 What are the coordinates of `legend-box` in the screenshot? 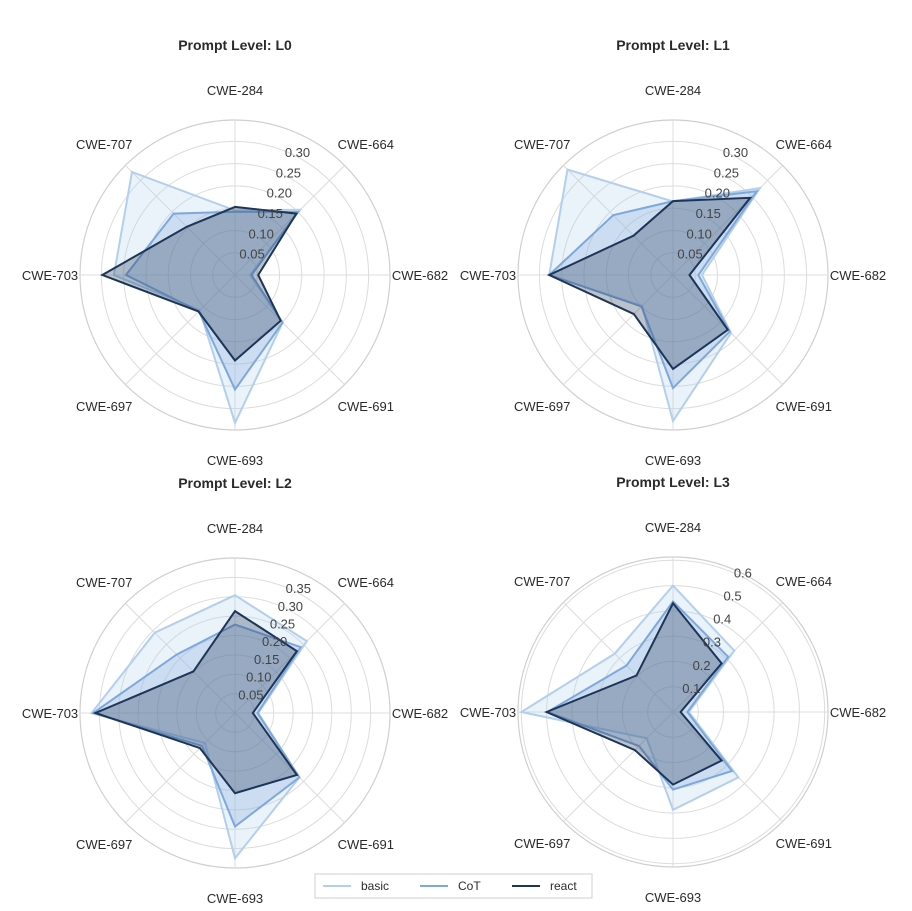 It's located at (453, 886).